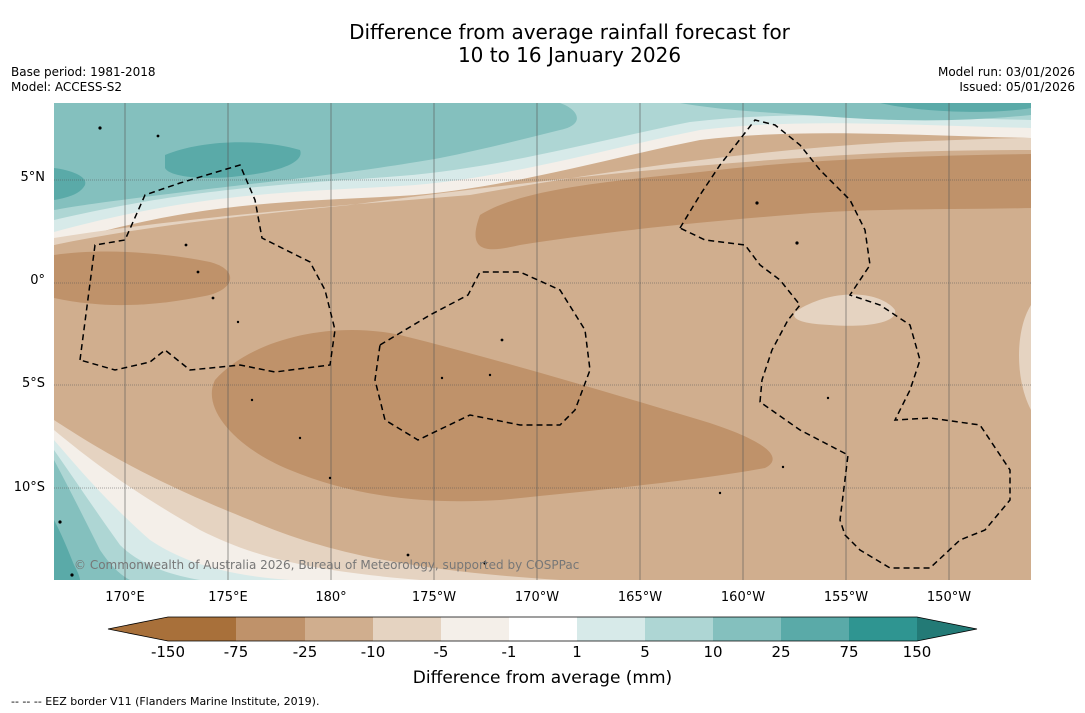  I want to click on light-patch-edge, so click(1025, 357).